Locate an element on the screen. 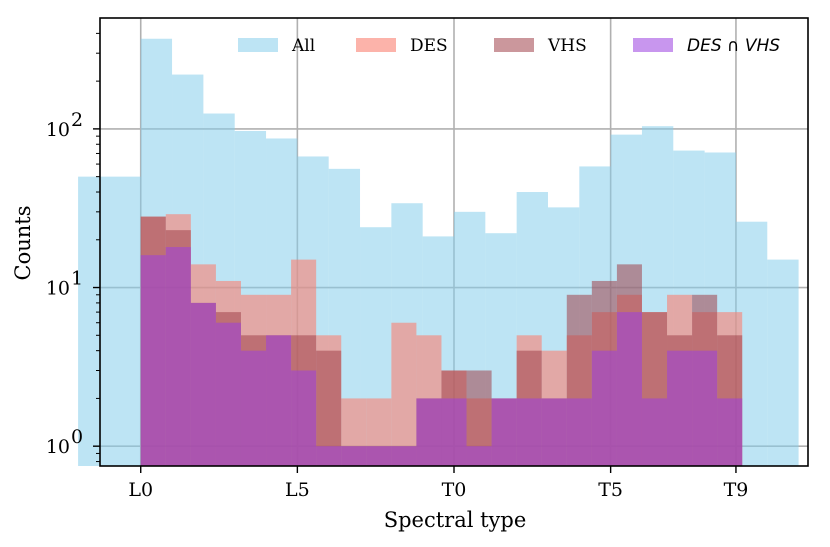  y-tick-exponent: 1 is located at coordinates (77, 279).